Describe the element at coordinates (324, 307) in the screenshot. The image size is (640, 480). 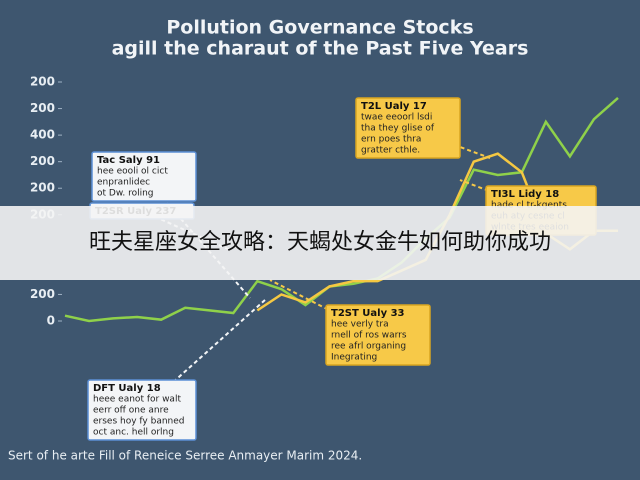
I see `annotation-connector` at that location.